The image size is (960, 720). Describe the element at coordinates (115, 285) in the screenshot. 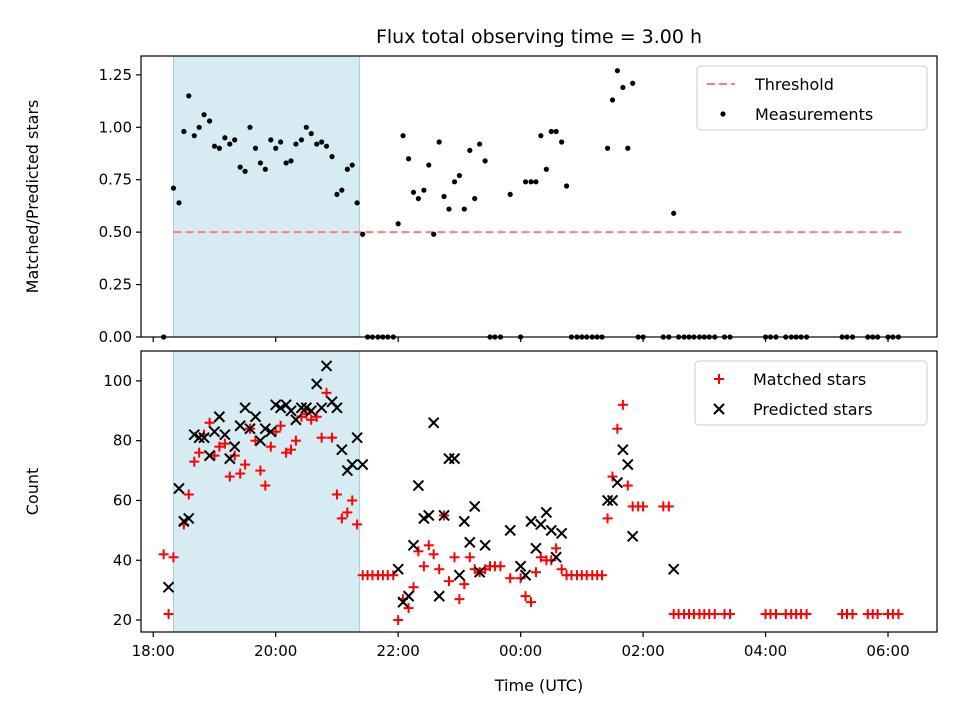

I see `y-tick-label: 0.25` at that location.